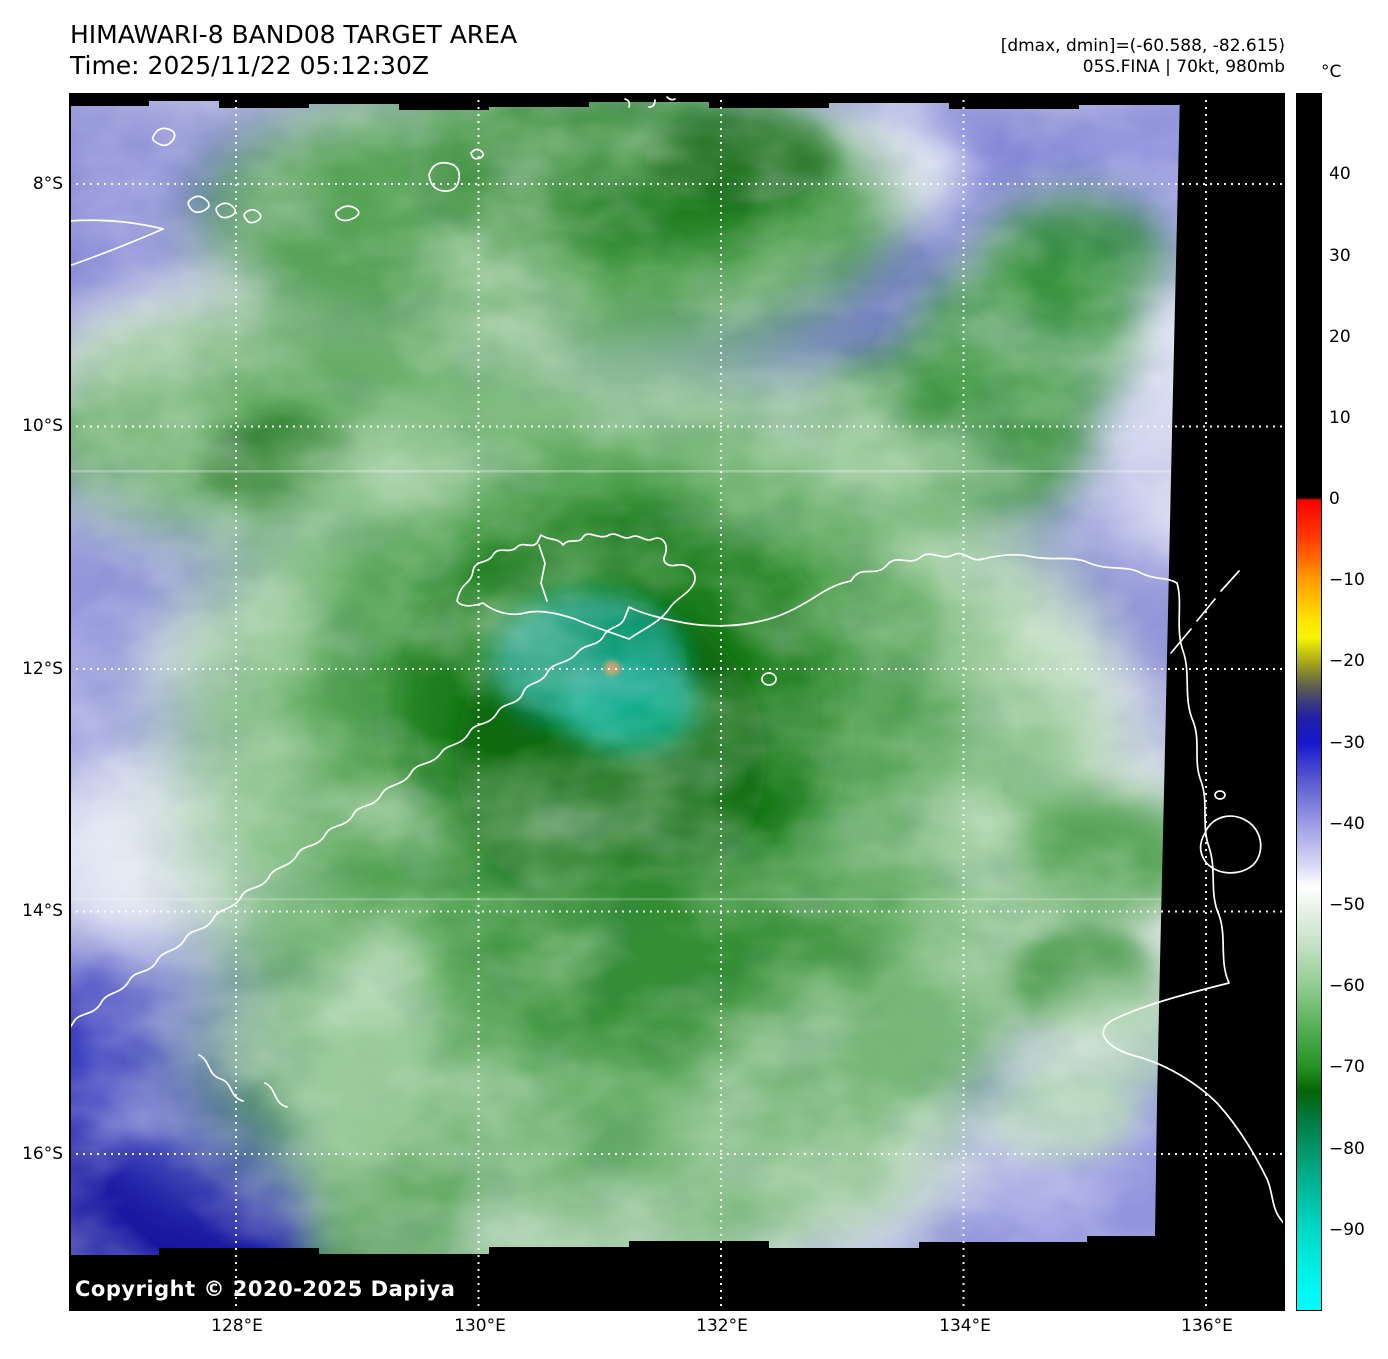 The height and width of the screenshot is (1359, 1388). Describe the element at coordinates (722, 1326) in the screenshot. I see `lon-tick-label: 132°E` at that location.